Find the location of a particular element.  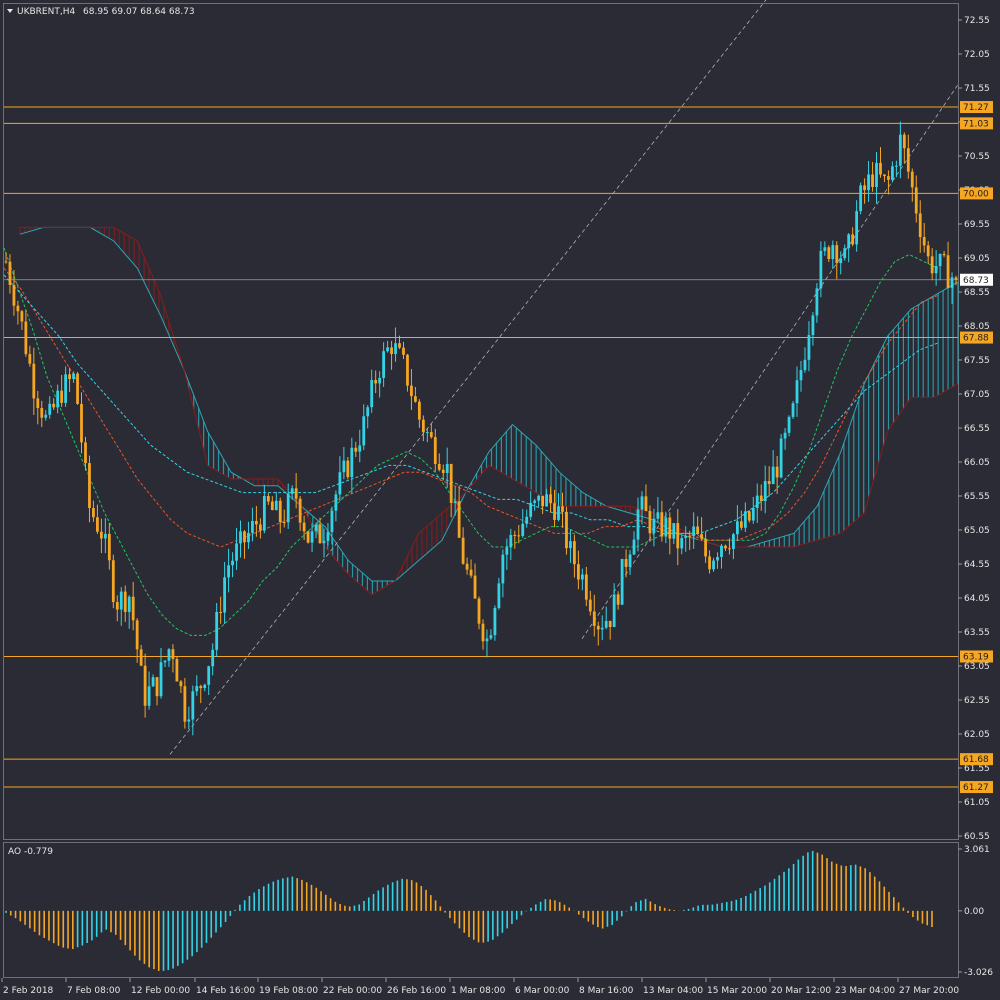

price-tick-label: 64.55 is located at coordinates (977, 565).